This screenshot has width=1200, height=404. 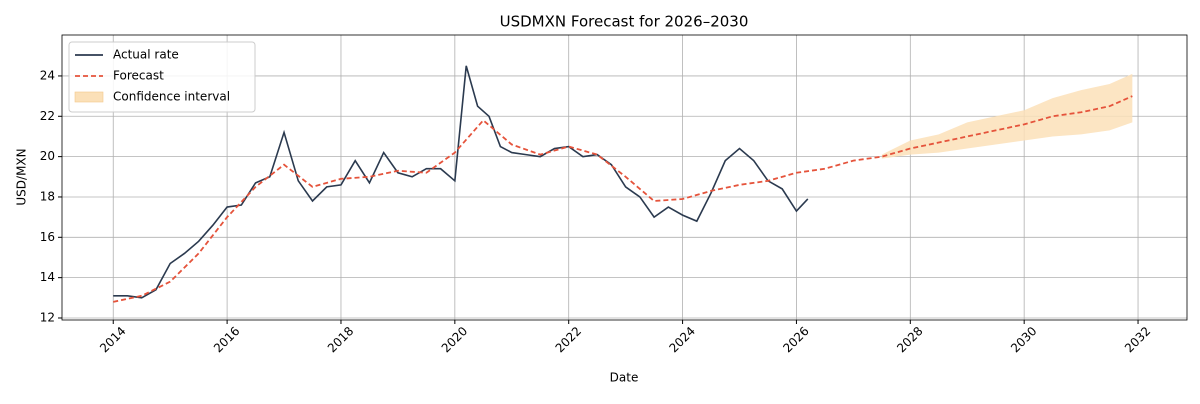 What do you see at coordinates (1007, 116) in the screenshot?
I see `confidence-band` at bounding box center [1007, 116].